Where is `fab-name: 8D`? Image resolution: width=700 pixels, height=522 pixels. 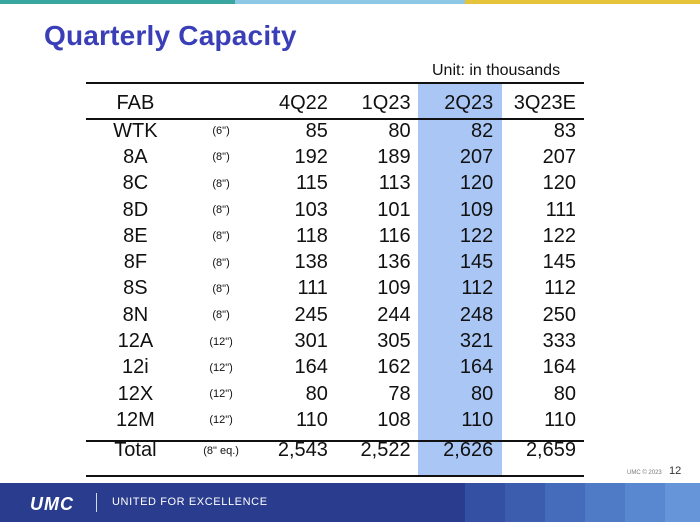
fab-name: 8D is located at coordinates (135, 209).